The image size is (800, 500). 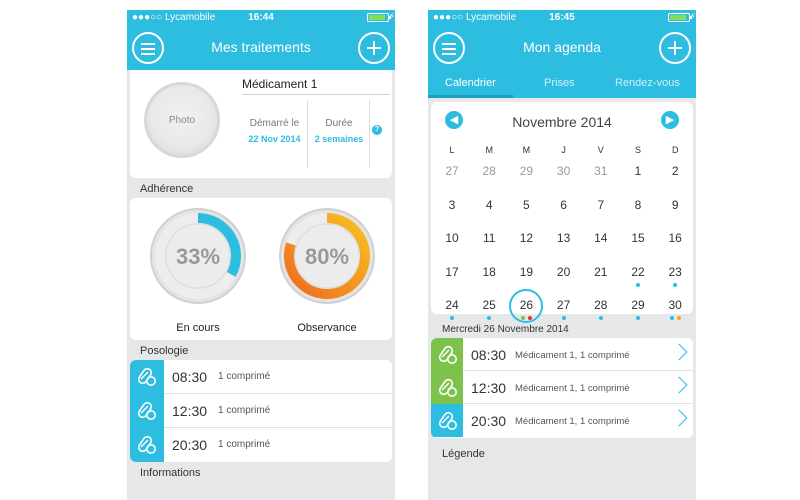 What do you see at coordinates (454, 120) in the screenshot?
I see `prev-month-button: ◀` at bounding box center [454, 120].